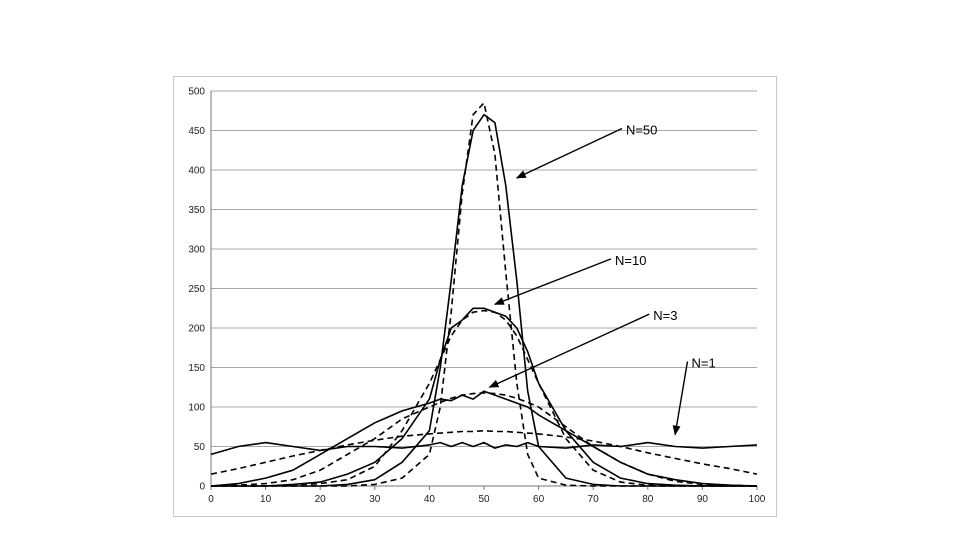  I want to click on y-tick-label: 200, so click(196, 329).